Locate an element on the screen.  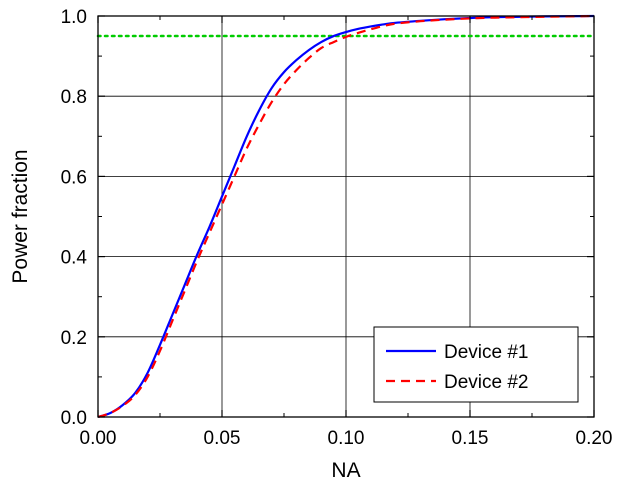
x-tick-label: 0.05 is located at coordinates (222, 438).